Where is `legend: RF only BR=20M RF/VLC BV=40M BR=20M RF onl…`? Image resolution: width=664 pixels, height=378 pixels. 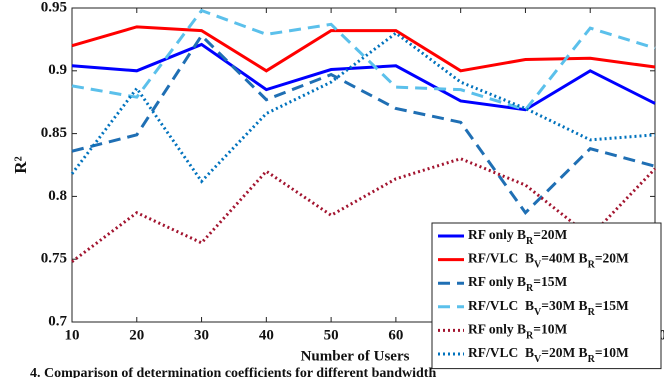 legend: RF only BR=20M RF/VLC BV=40M BR=20M RF onl… is located at coordinates (546, 296).